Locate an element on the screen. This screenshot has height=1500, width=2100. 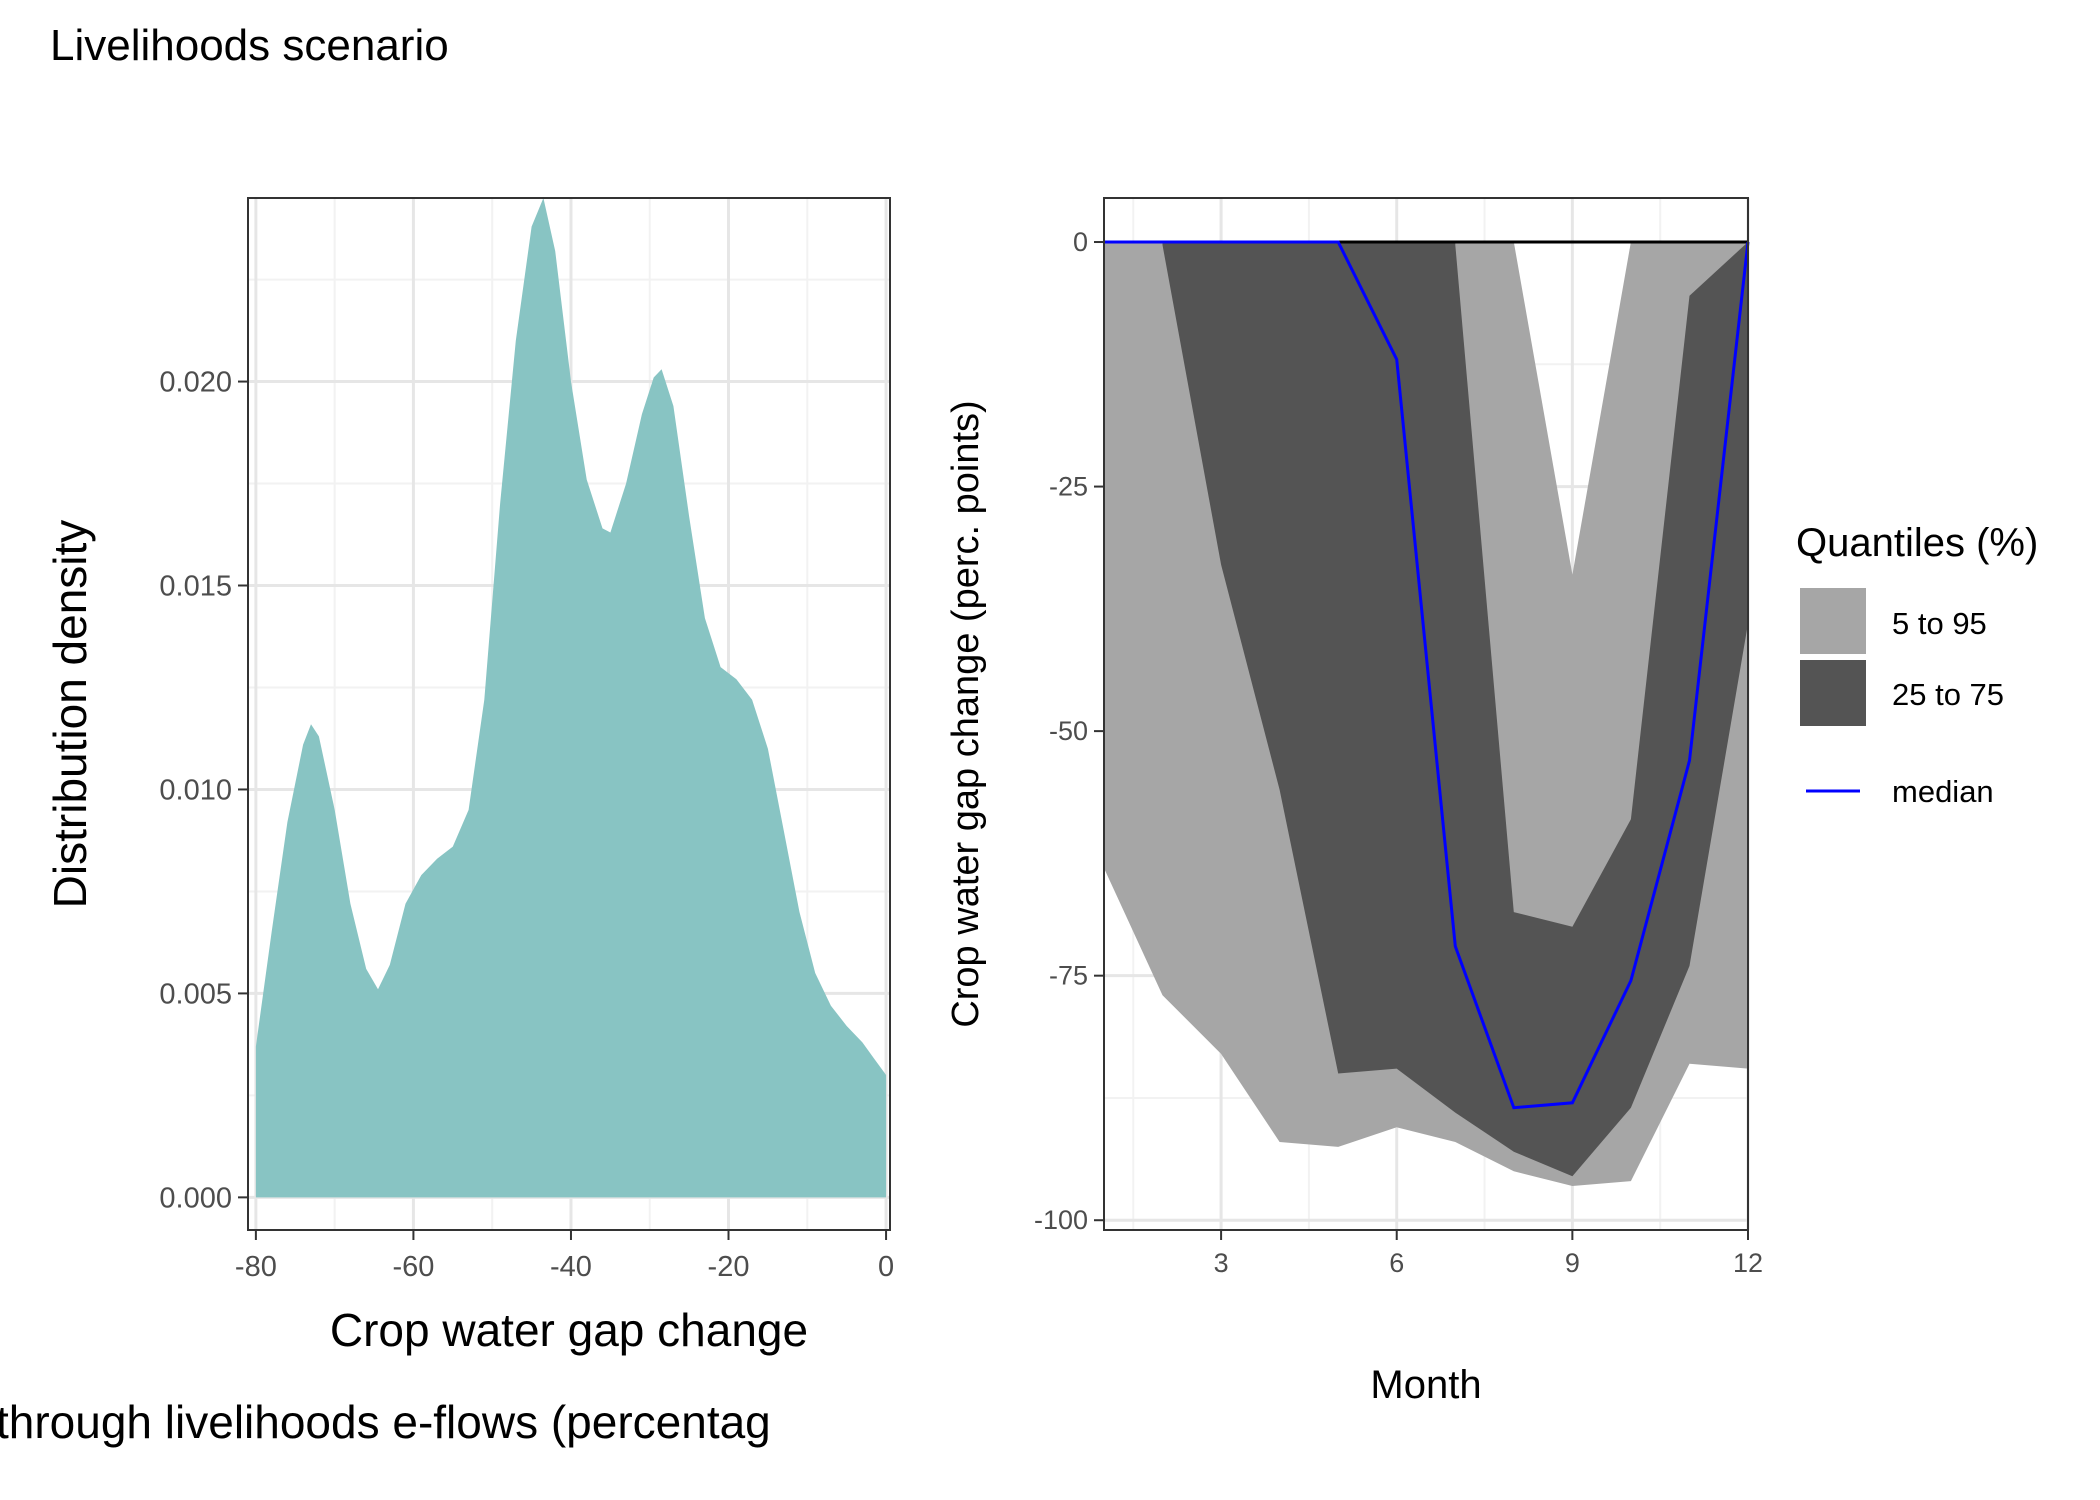
legend-title: Quantiles (%) is located at coordinates (1917, 543).